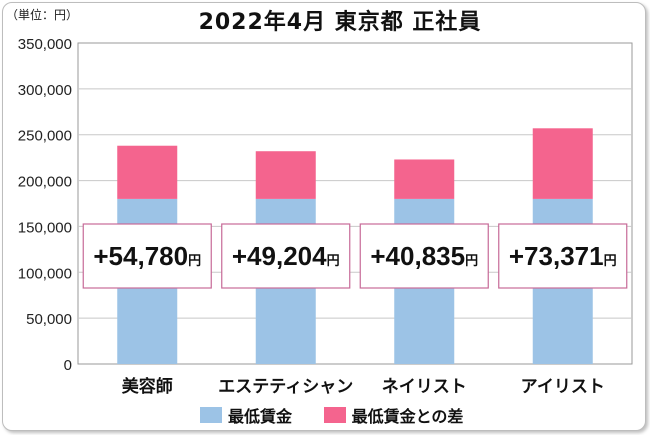 The height and width of the screenshot is (435, 650). Describe the element at coordinates (45, 182) in the screenshot. I see `y-tick-label: 200,000` at that location.